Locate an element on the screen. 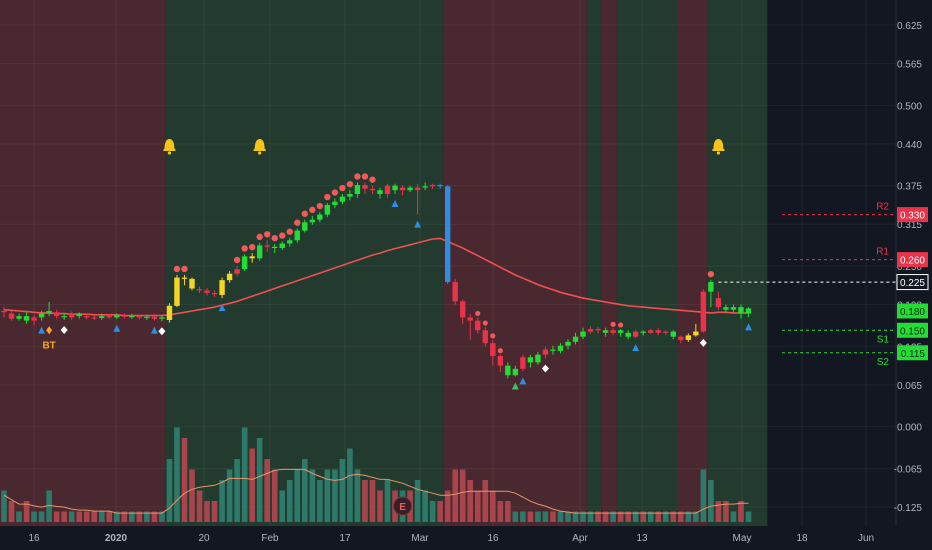 The height and width of the screenshot is (550, 932). price-tag-bg is located at coordinates (912, 311).